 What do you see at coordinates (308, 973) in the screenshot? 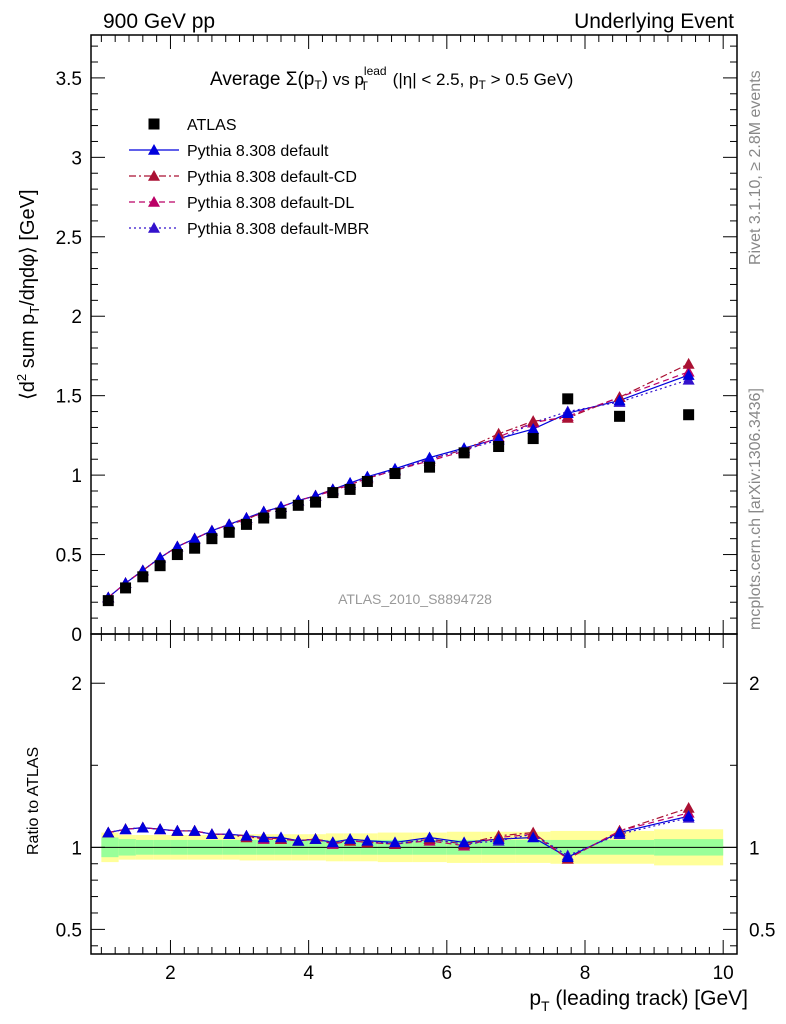
I see `x-tick-label: 4` at bounding box center [308, 973].